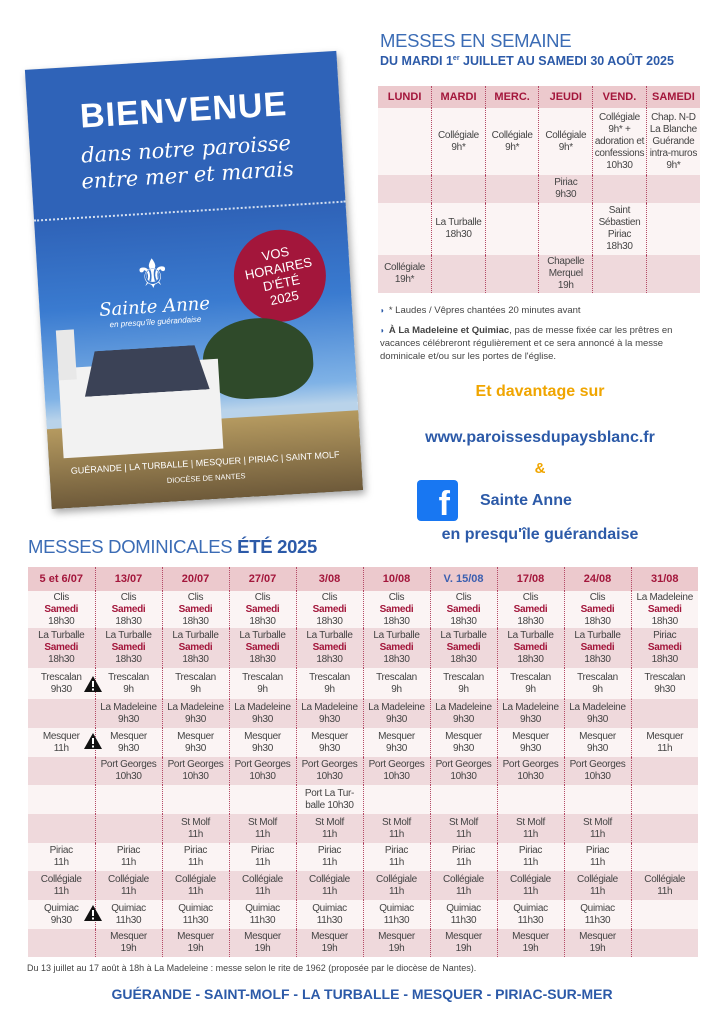 Image resolution: width=724 pixels, height=1024 pixels. Describe the element at coordinates (540, 468) in the screenshot. I see `ampersand: &` at that location.